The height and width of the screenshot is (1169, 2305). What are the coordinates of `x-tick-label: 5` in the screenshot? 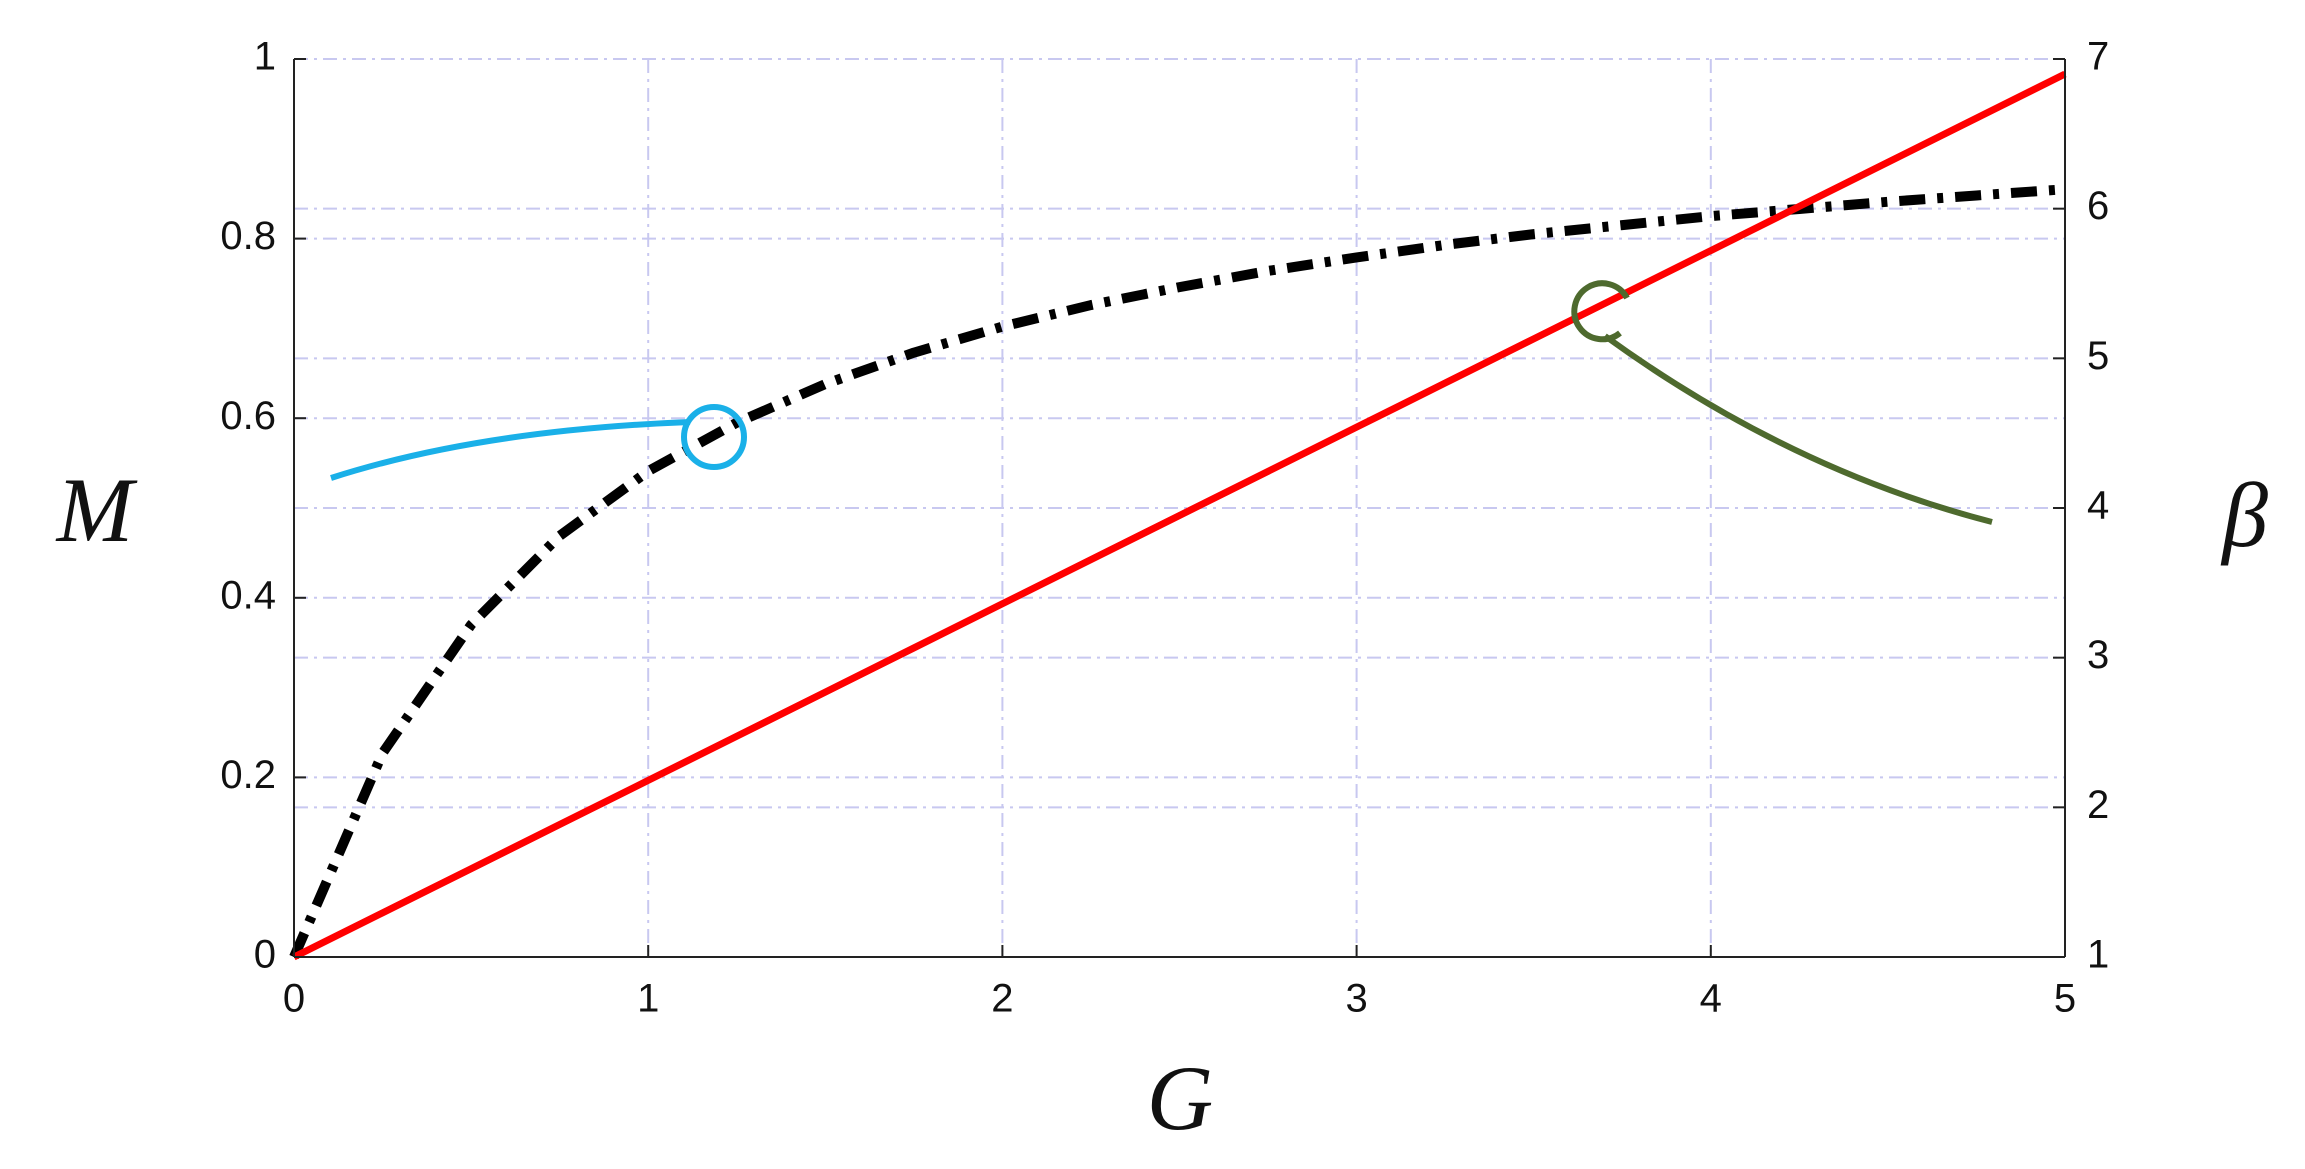 It's located at (2065, 999).